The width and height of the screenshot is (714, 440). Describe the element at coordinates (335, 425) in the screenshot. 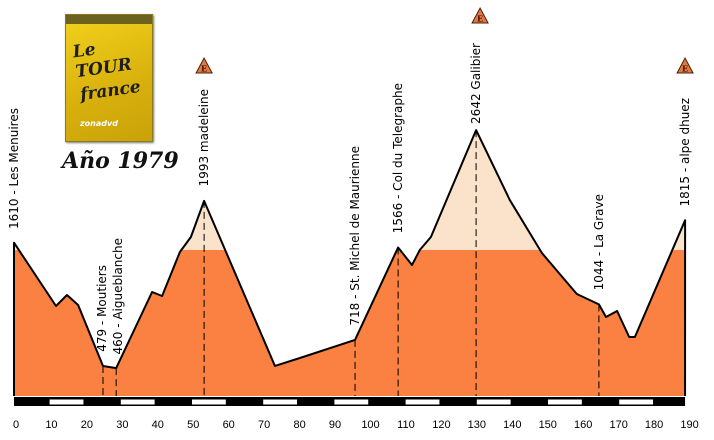

I see `x-tick-label: 90` at that location.